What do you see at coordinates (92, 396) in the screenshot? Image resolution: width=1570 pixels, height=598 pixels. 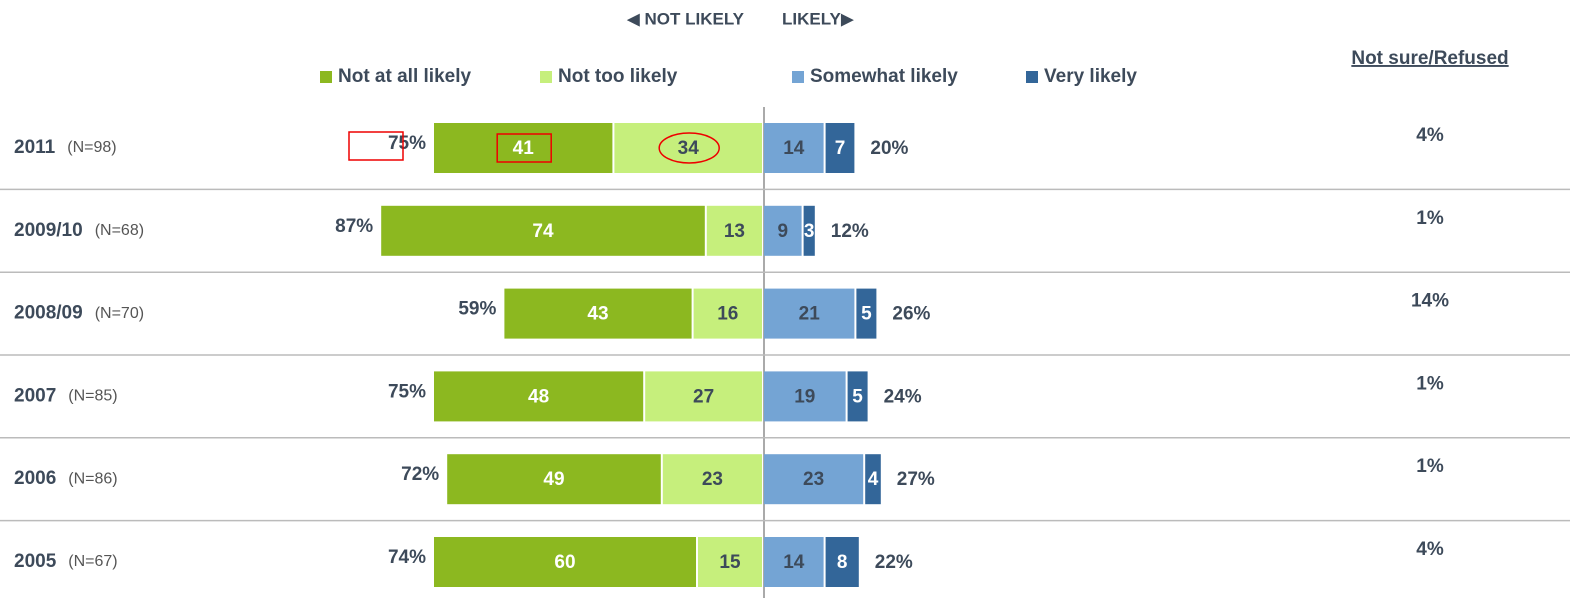 I see `sample-size: (N=85)` at bounding box center [92, 396].